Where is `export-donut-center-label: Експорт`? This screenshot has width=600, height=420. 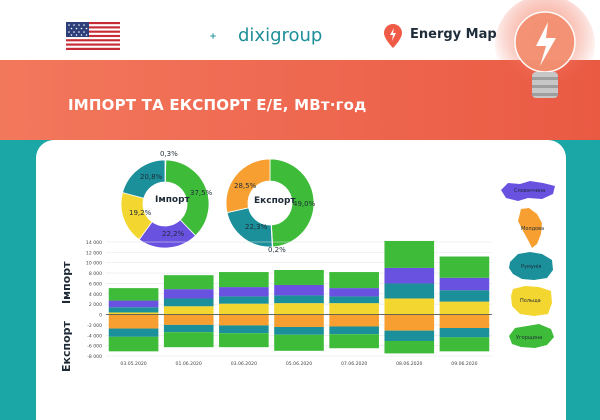 export-donut-center-label: Експорт is located at coordinates (275, 201).